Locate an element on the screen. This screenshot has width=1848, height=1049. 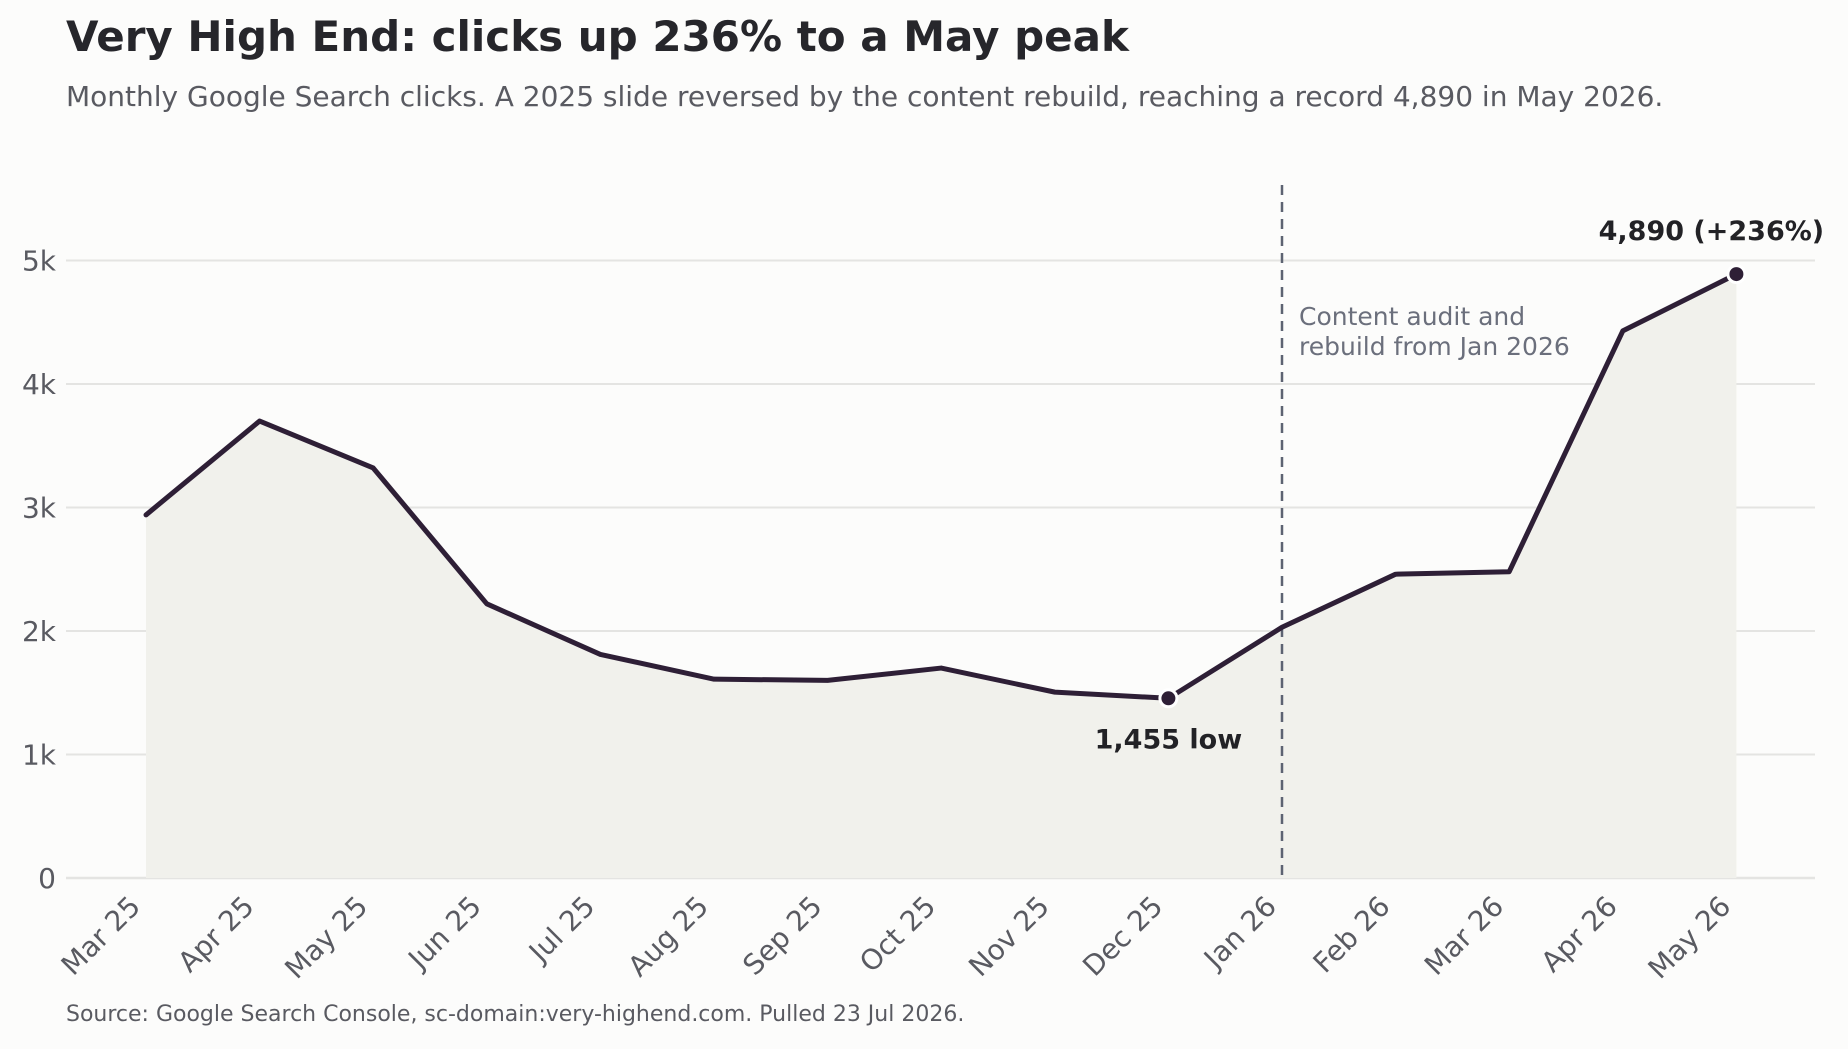
x-tick-label: Feb 26 is located at coordinates (1352, 935).